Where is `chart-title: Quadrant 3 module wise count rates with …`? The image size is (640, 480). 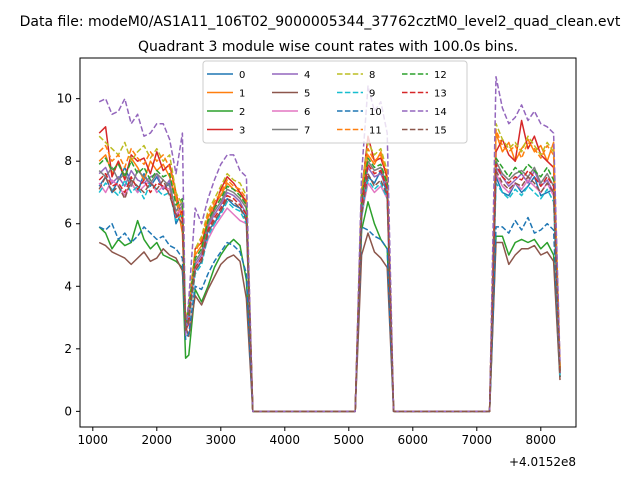 chart-title: Quadrant 3 module wise count rates with … is located at coordinates (328, 47).